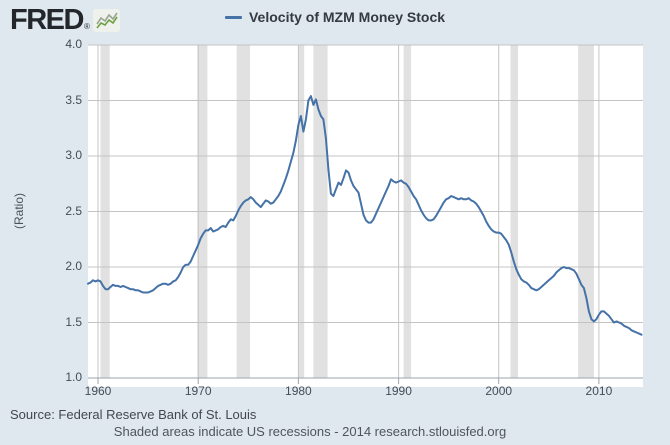 This screenshot has height=445, width=670. Describe the element at coordinates (233, 17) in the screenshot. I see `legend-line-swatch` at that location.